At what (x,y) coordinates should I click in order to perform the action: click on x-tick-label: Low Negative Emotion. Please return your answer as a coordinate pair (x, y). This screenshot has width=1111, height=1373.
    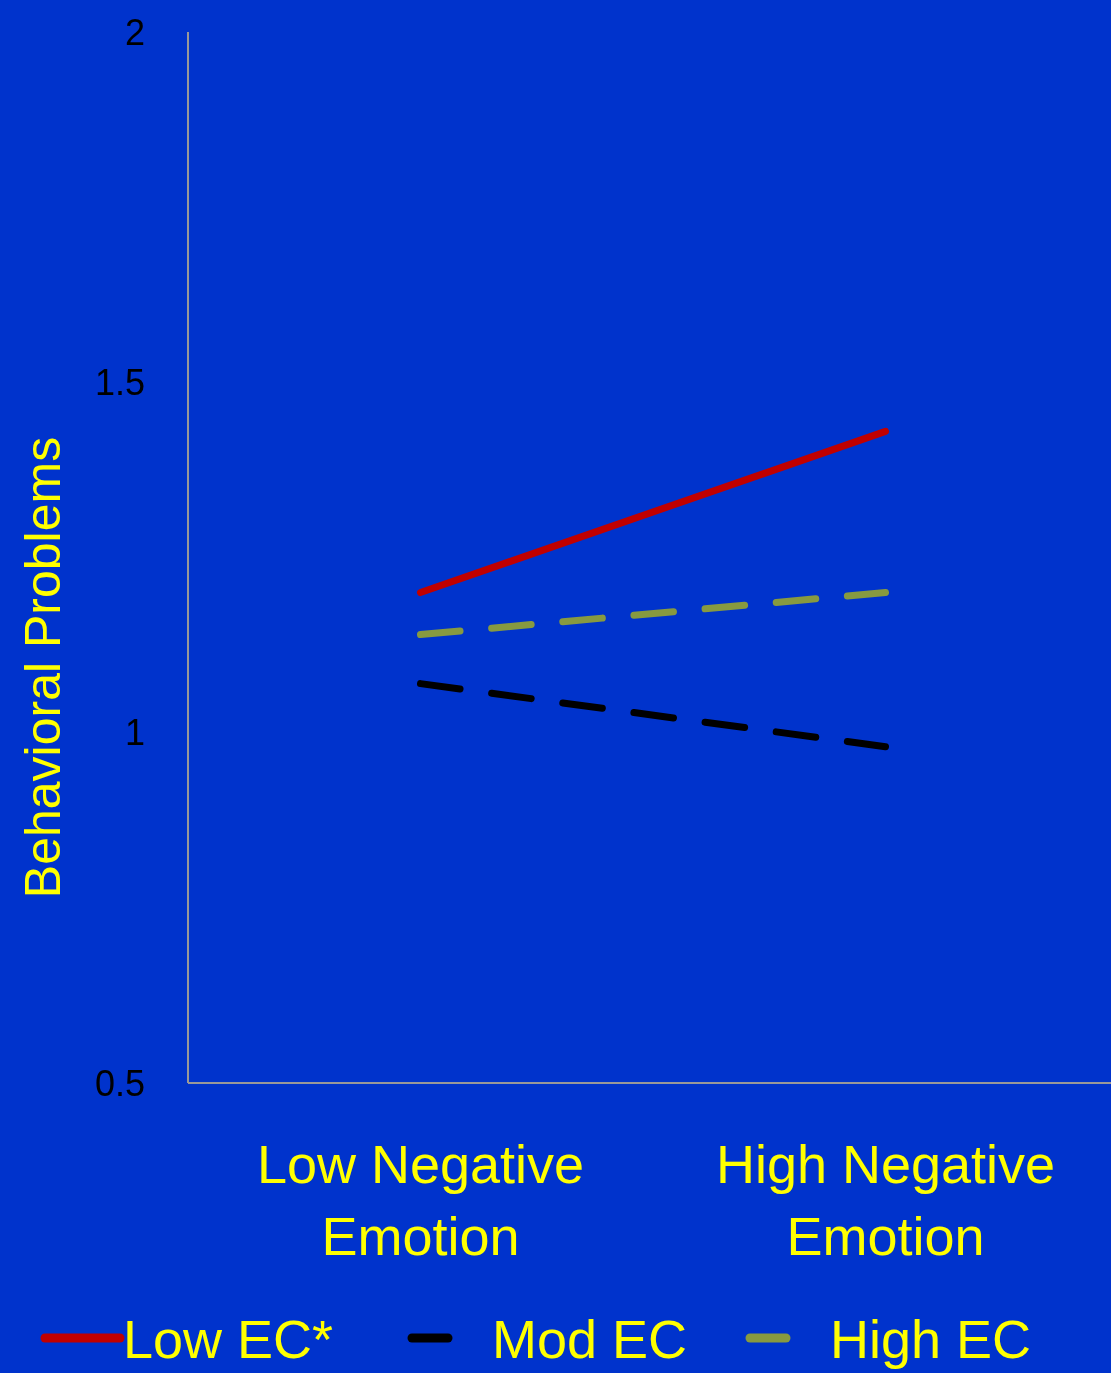
    Looking at the image, I should click on (420, 1200).